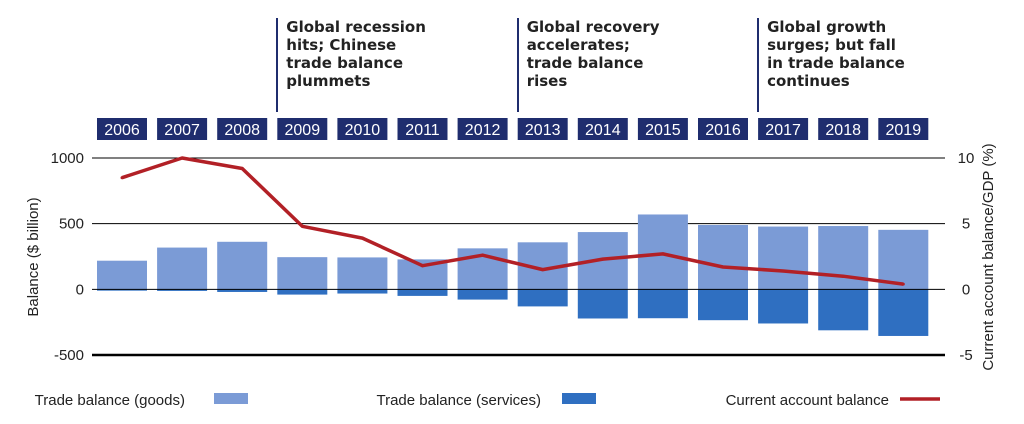 The image size is (1024, 424). Describe the element at coordinates (122, 290) in the screenshot. I see `services-bar-2006` at that location.